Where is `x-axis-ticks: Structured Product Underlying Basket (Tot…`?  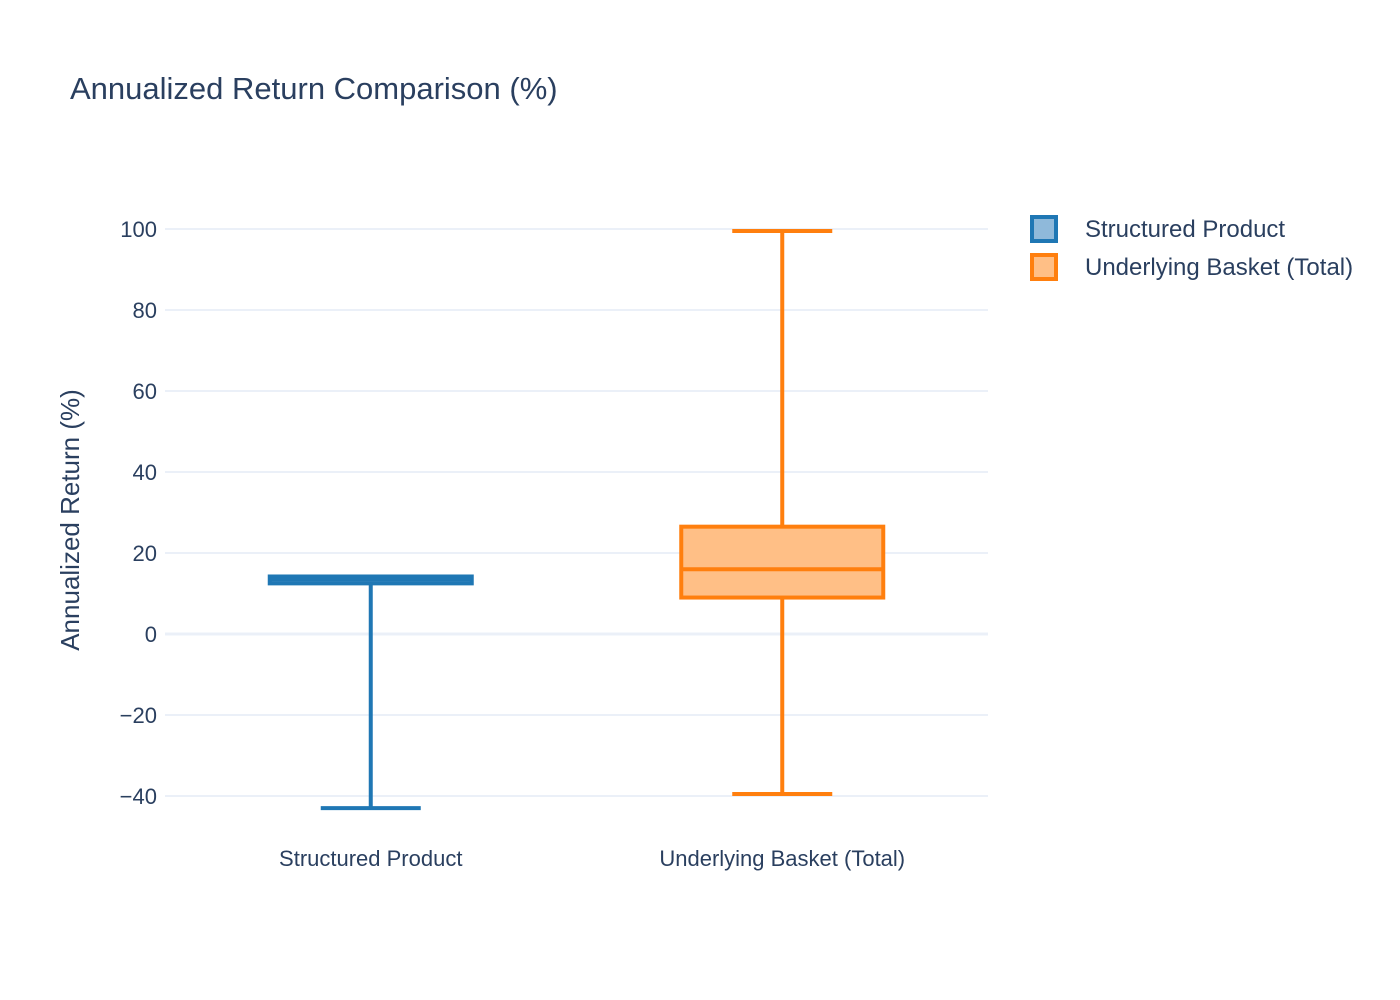
x-axis-ticks: Structured Product Underlying Basket (Tot… is located at coordinates (592, 858).